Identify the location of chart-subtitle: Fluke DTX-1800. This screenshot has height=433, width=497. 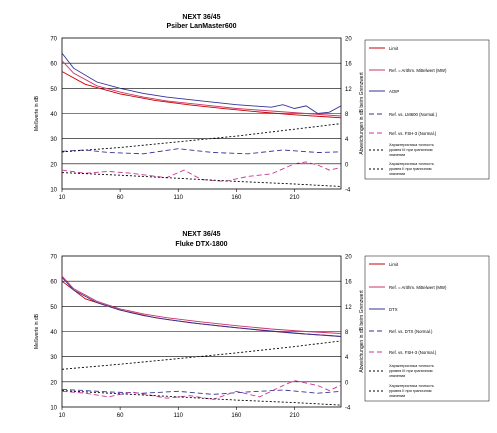
(201, 244).